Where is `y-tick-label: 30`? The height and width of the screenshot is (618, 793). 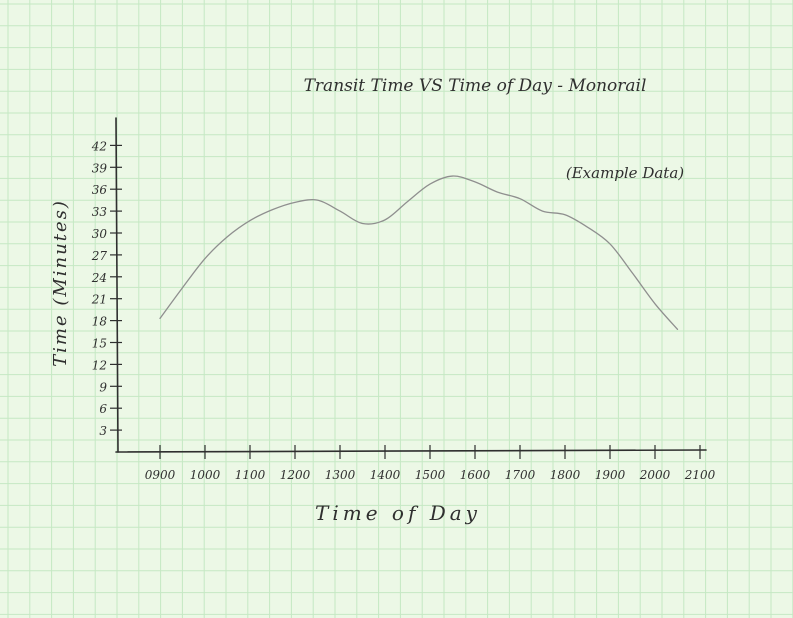 y-tick-label: 30 is located at coordinates (100, 234).